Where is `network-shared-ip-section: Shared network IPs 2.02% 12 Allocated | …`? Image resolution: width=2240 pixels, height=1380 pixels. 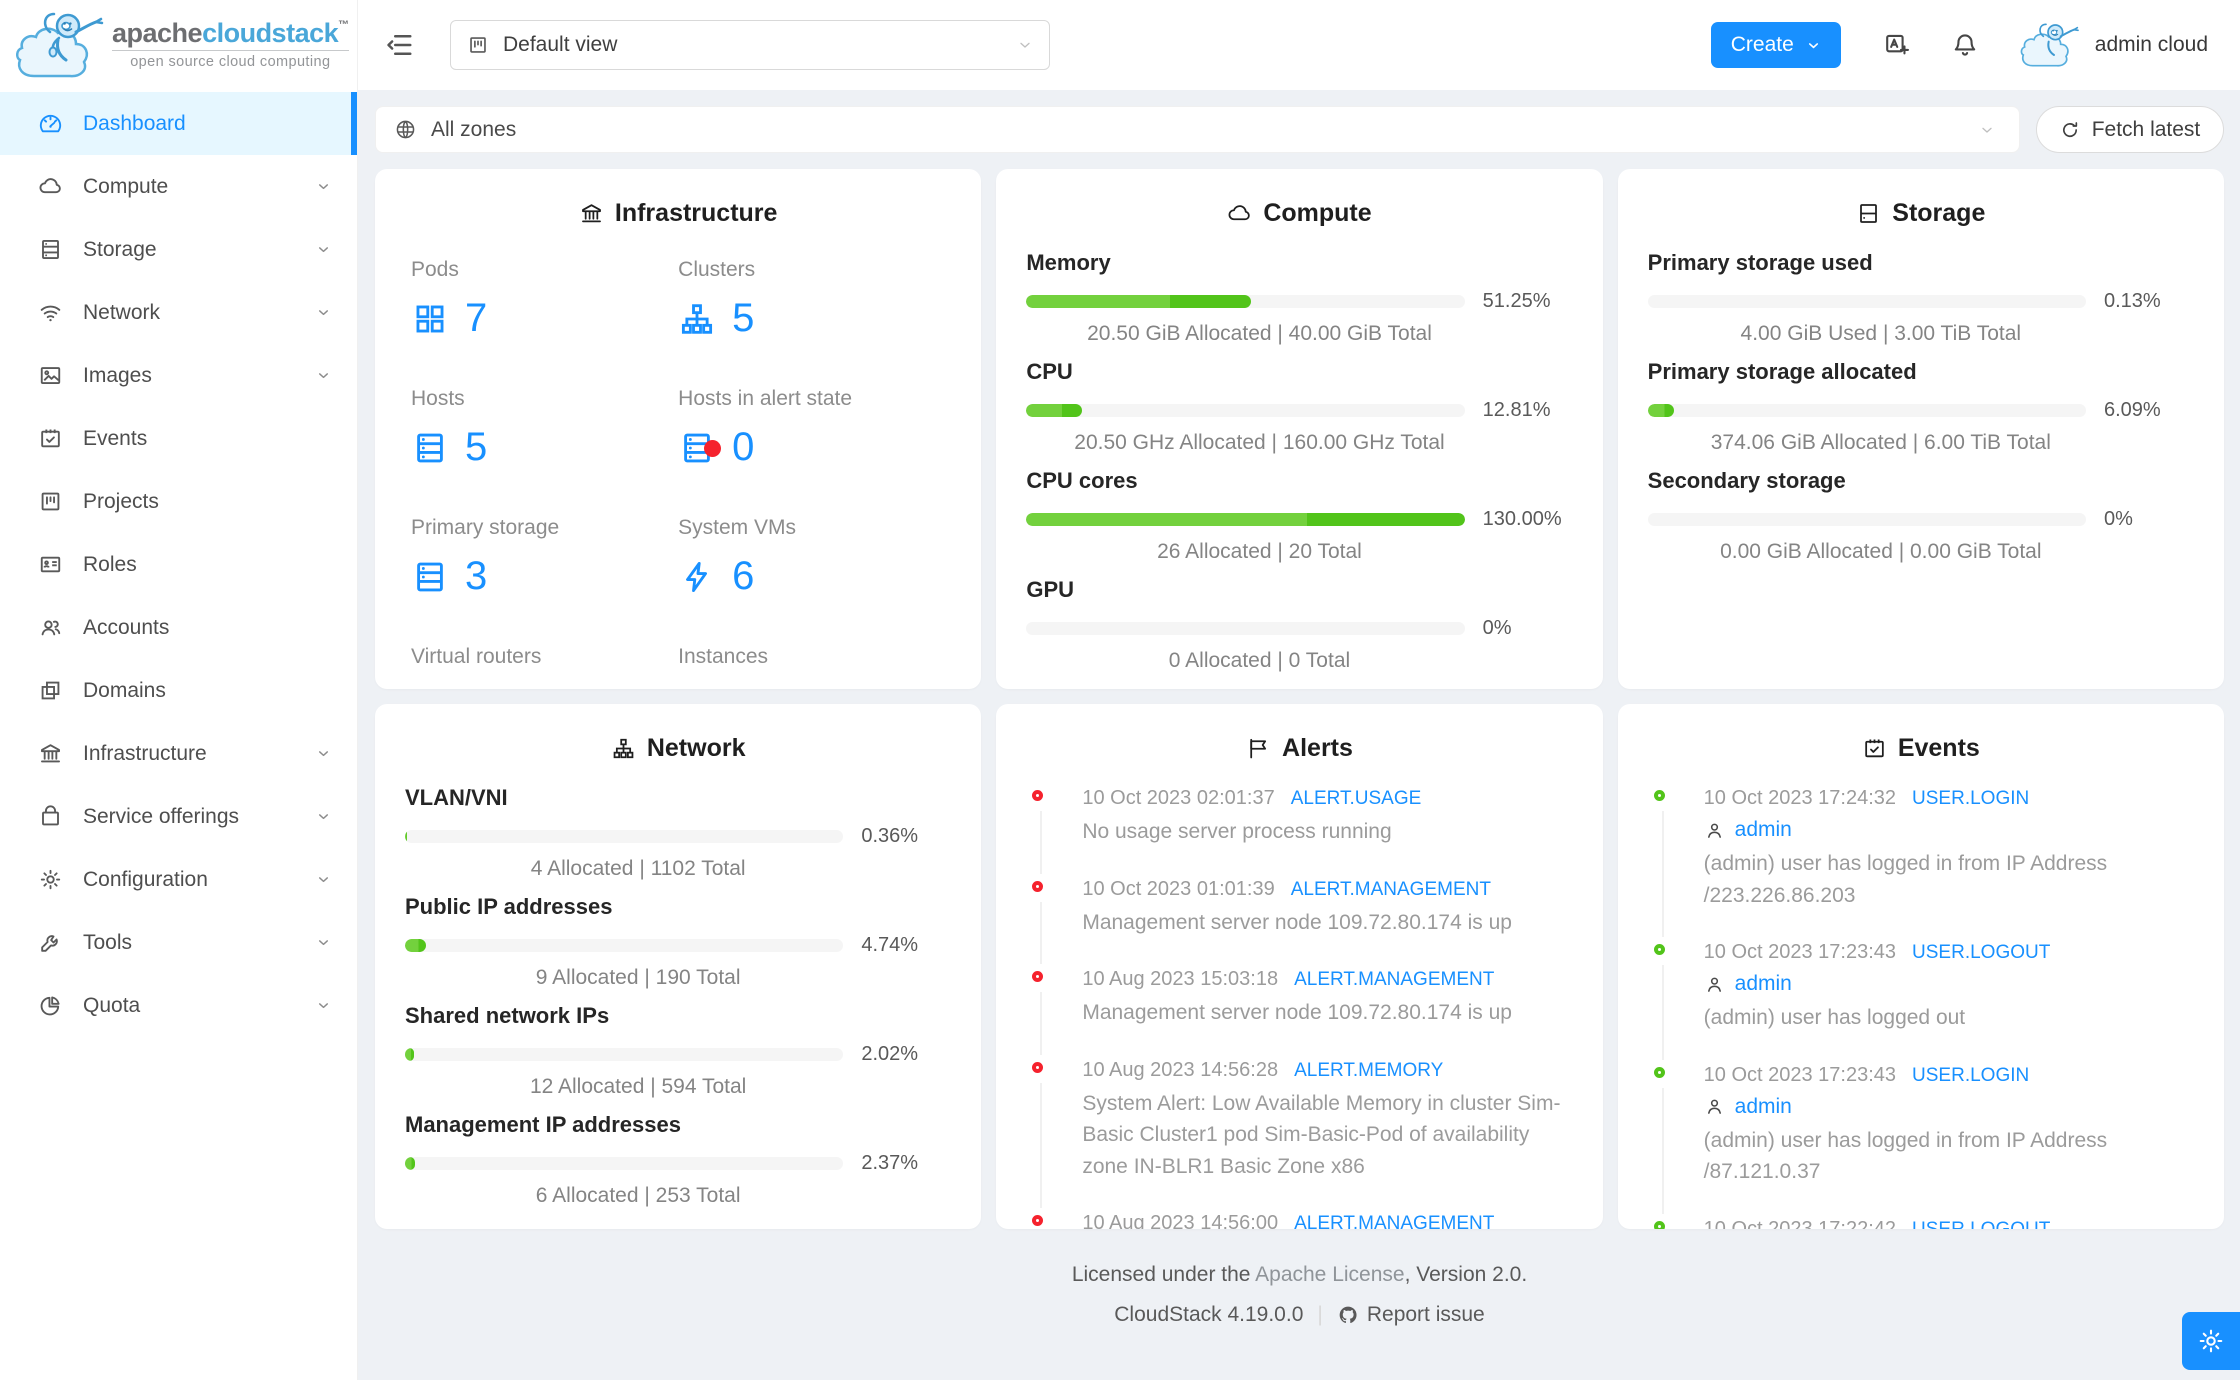 network-shared-ip-section: Shared network IPs 2.02% 12 Allocated | … is located at coordinates (662, 1050).